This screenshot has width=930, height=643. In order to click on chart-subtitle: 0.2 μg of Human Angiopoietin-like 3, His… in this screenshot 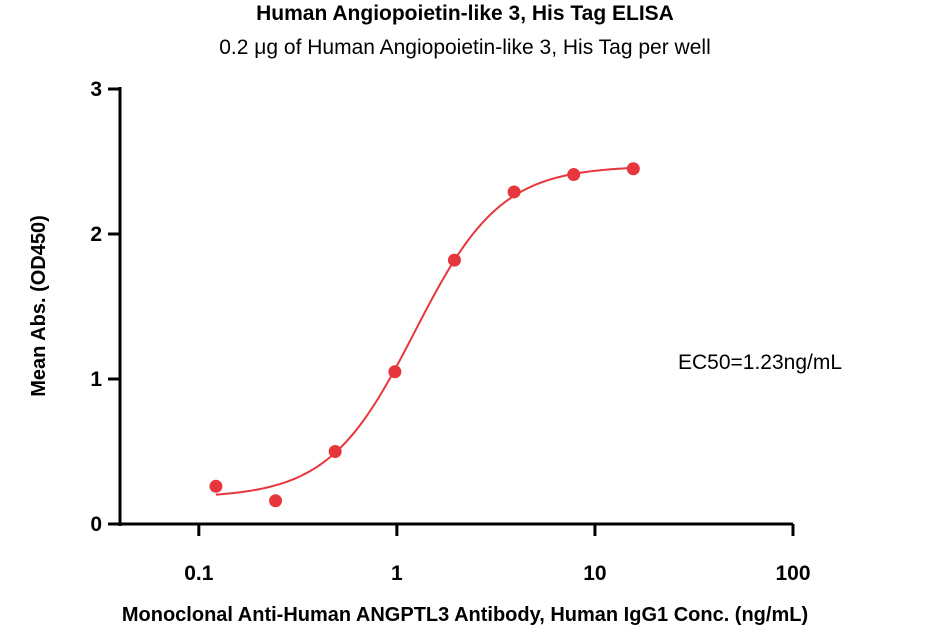, I will do `click(465, 47)`.